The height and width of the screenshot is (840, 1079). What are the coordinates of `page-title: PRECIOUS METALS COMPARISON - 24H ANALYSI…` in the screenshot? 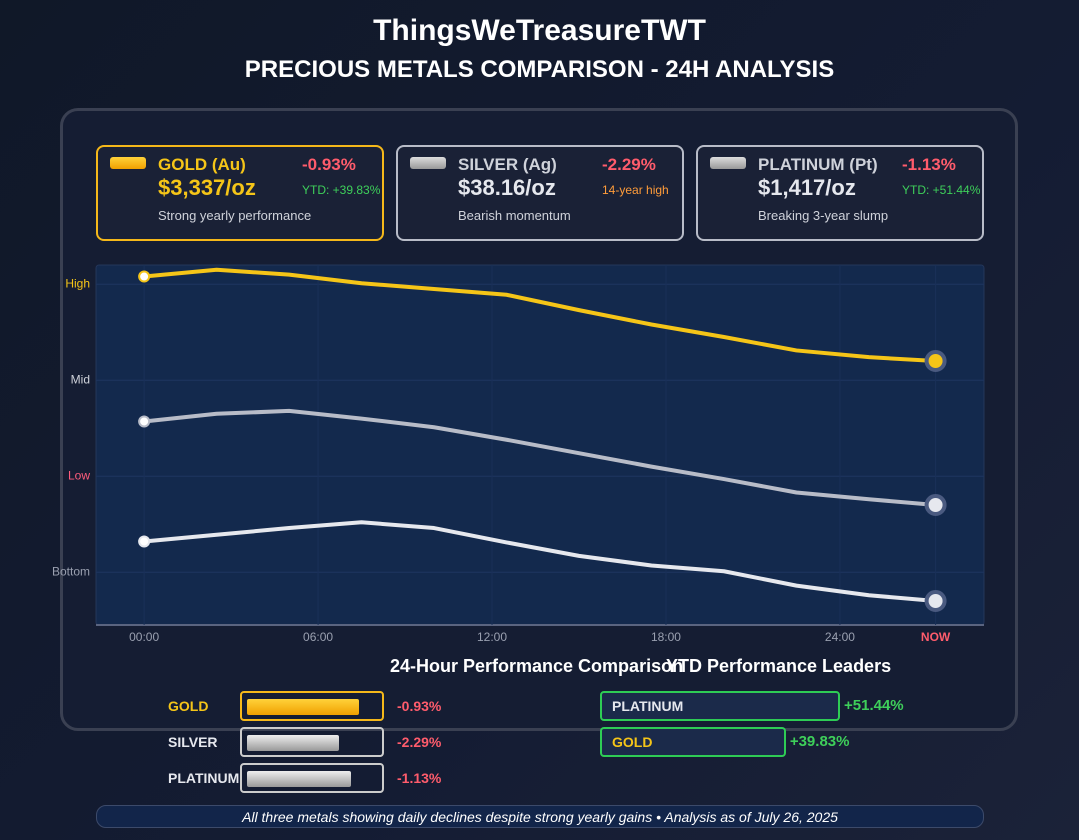 It's located at (539, 69).